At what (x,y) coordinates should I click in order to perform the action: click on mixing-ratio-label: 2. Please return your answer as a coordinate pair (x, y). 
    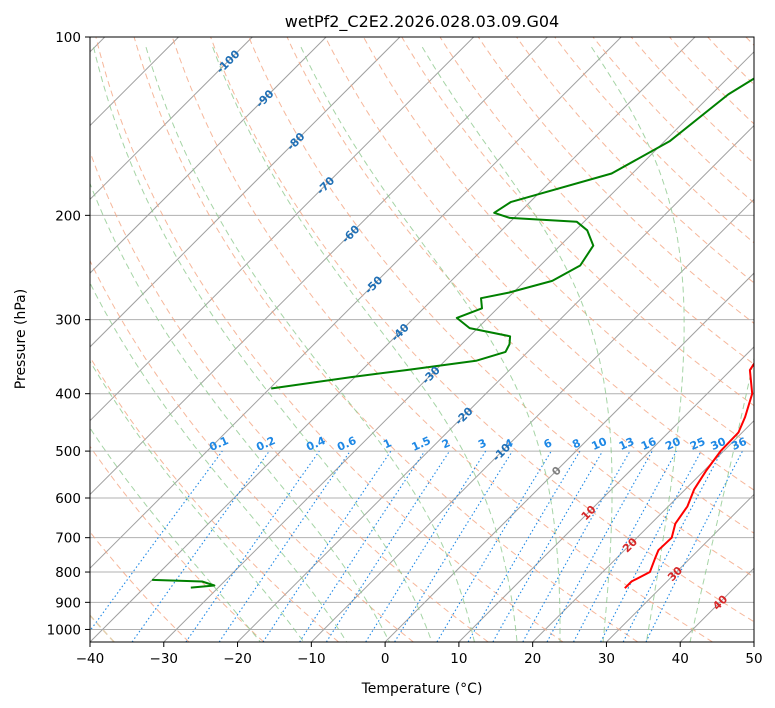
    Looking at the image, I should click on (446, 443).